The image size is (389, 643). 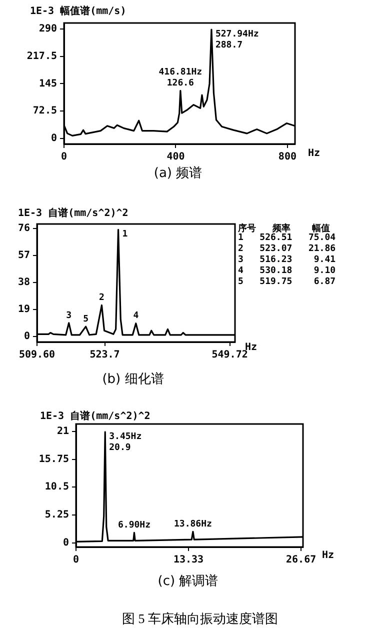 What do you see at coordinates (284, 228) in the screenshot?
I see `text: 序号 频率 幅值` at bounding box center [284, 228].